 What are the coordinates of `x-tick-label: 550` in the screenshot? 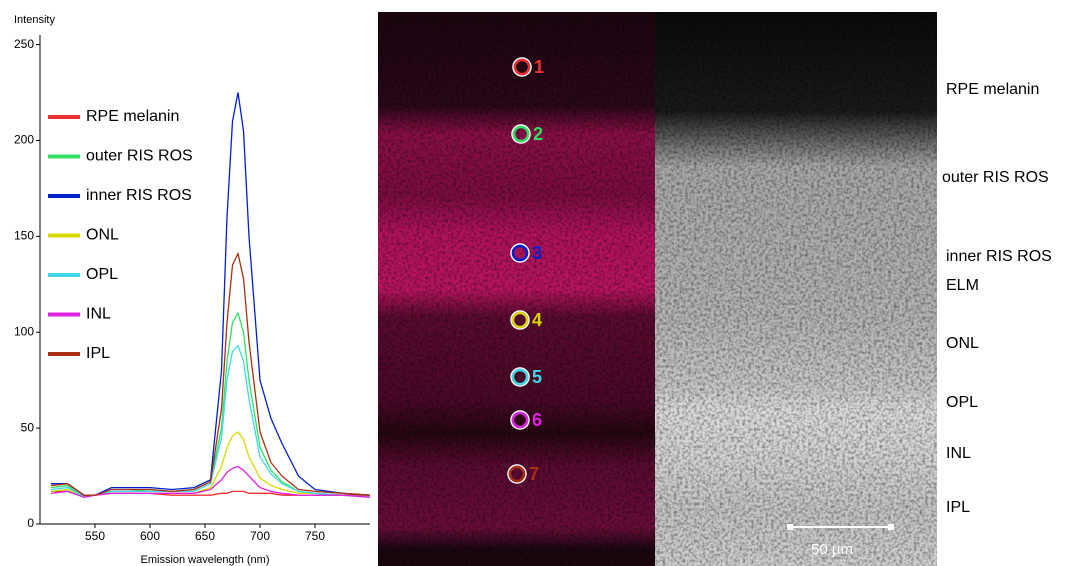 It's located at (95, 536).